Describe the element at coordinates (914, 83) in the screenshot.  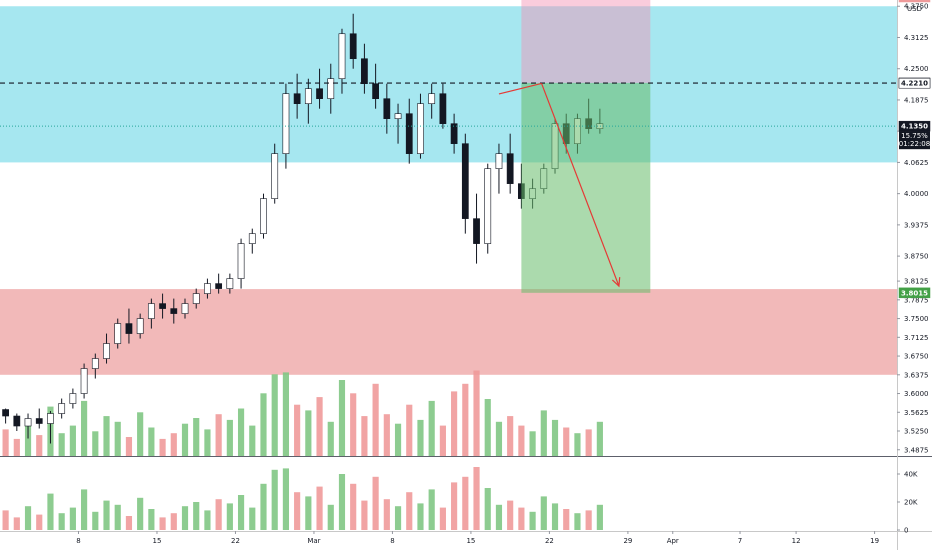
I see `price-label-box` at that location.